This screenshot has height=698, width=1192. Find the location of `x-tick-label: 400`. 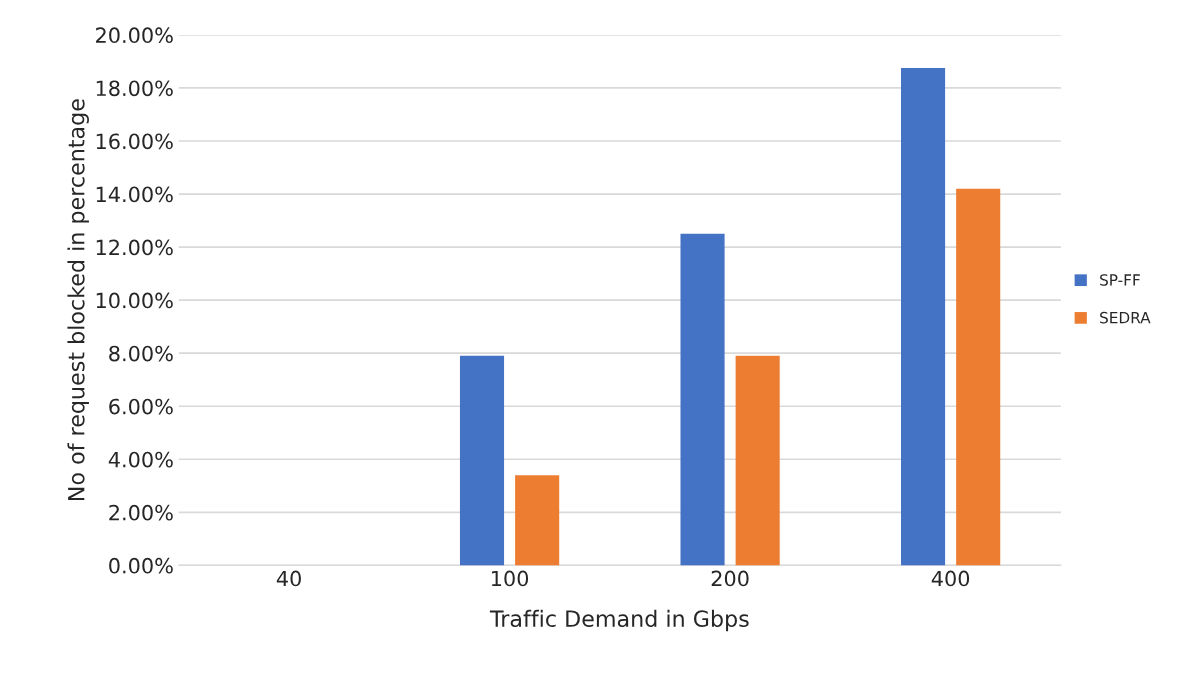

x-tick-label: 400 is located at coordinates (950, 578).